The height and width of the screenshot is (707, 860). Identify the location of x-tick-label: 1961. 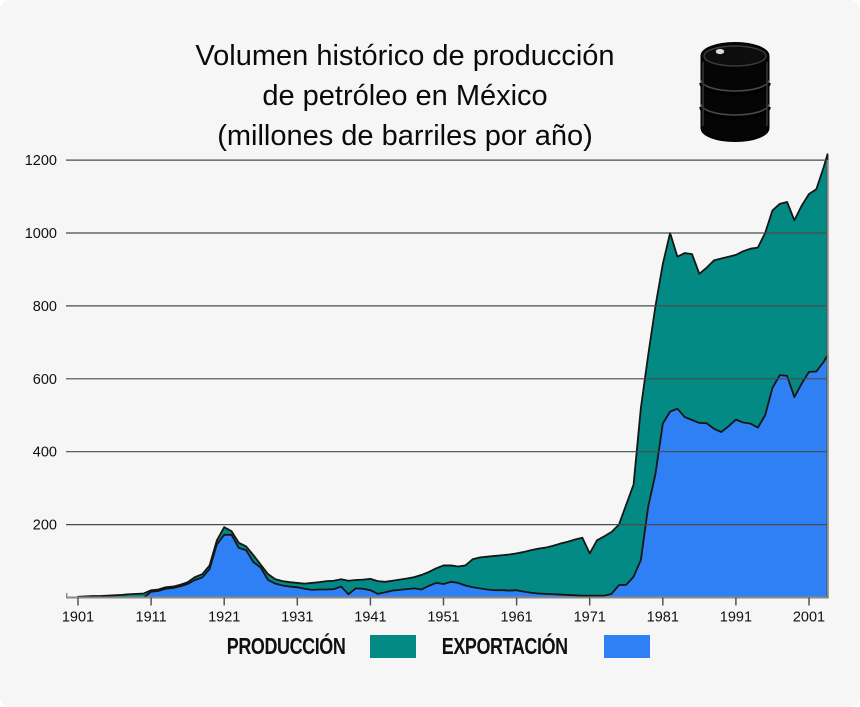
(516, 618).